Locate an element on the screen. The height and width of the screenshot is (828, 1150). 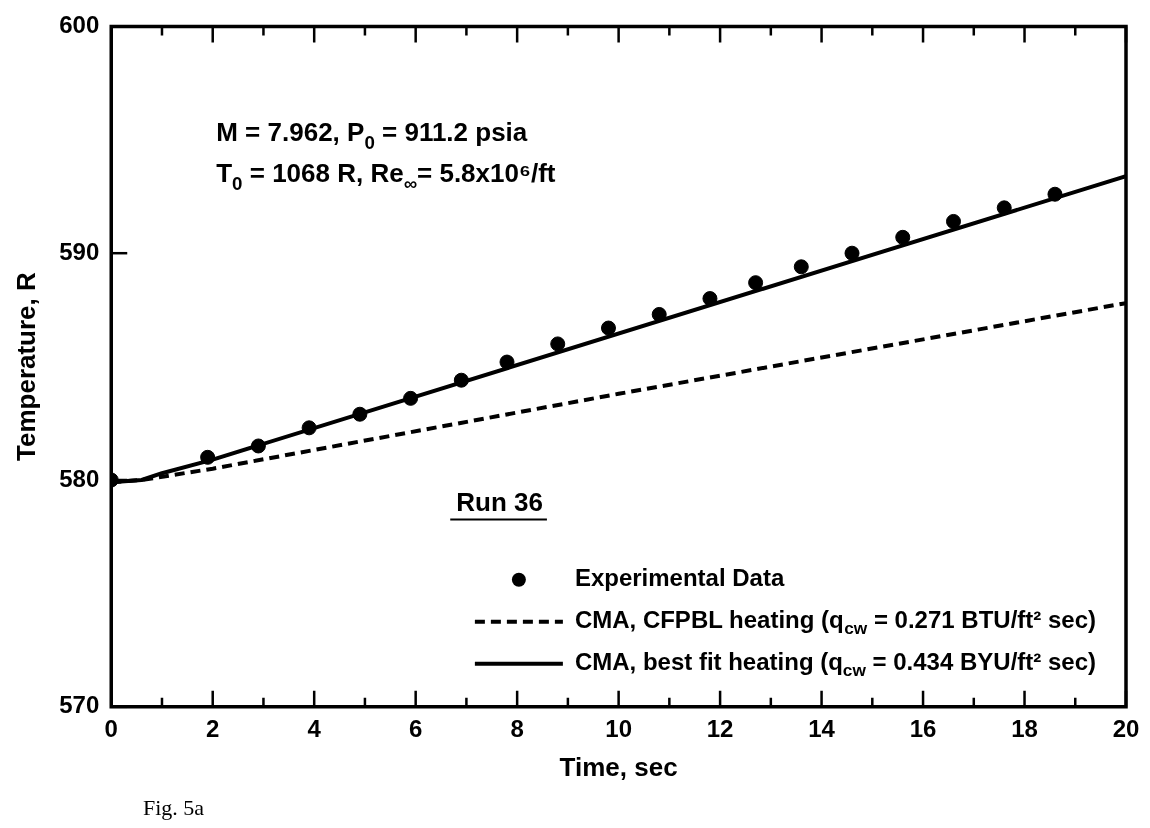
x-tick-label: 4 is located at coordinates (314, 729).